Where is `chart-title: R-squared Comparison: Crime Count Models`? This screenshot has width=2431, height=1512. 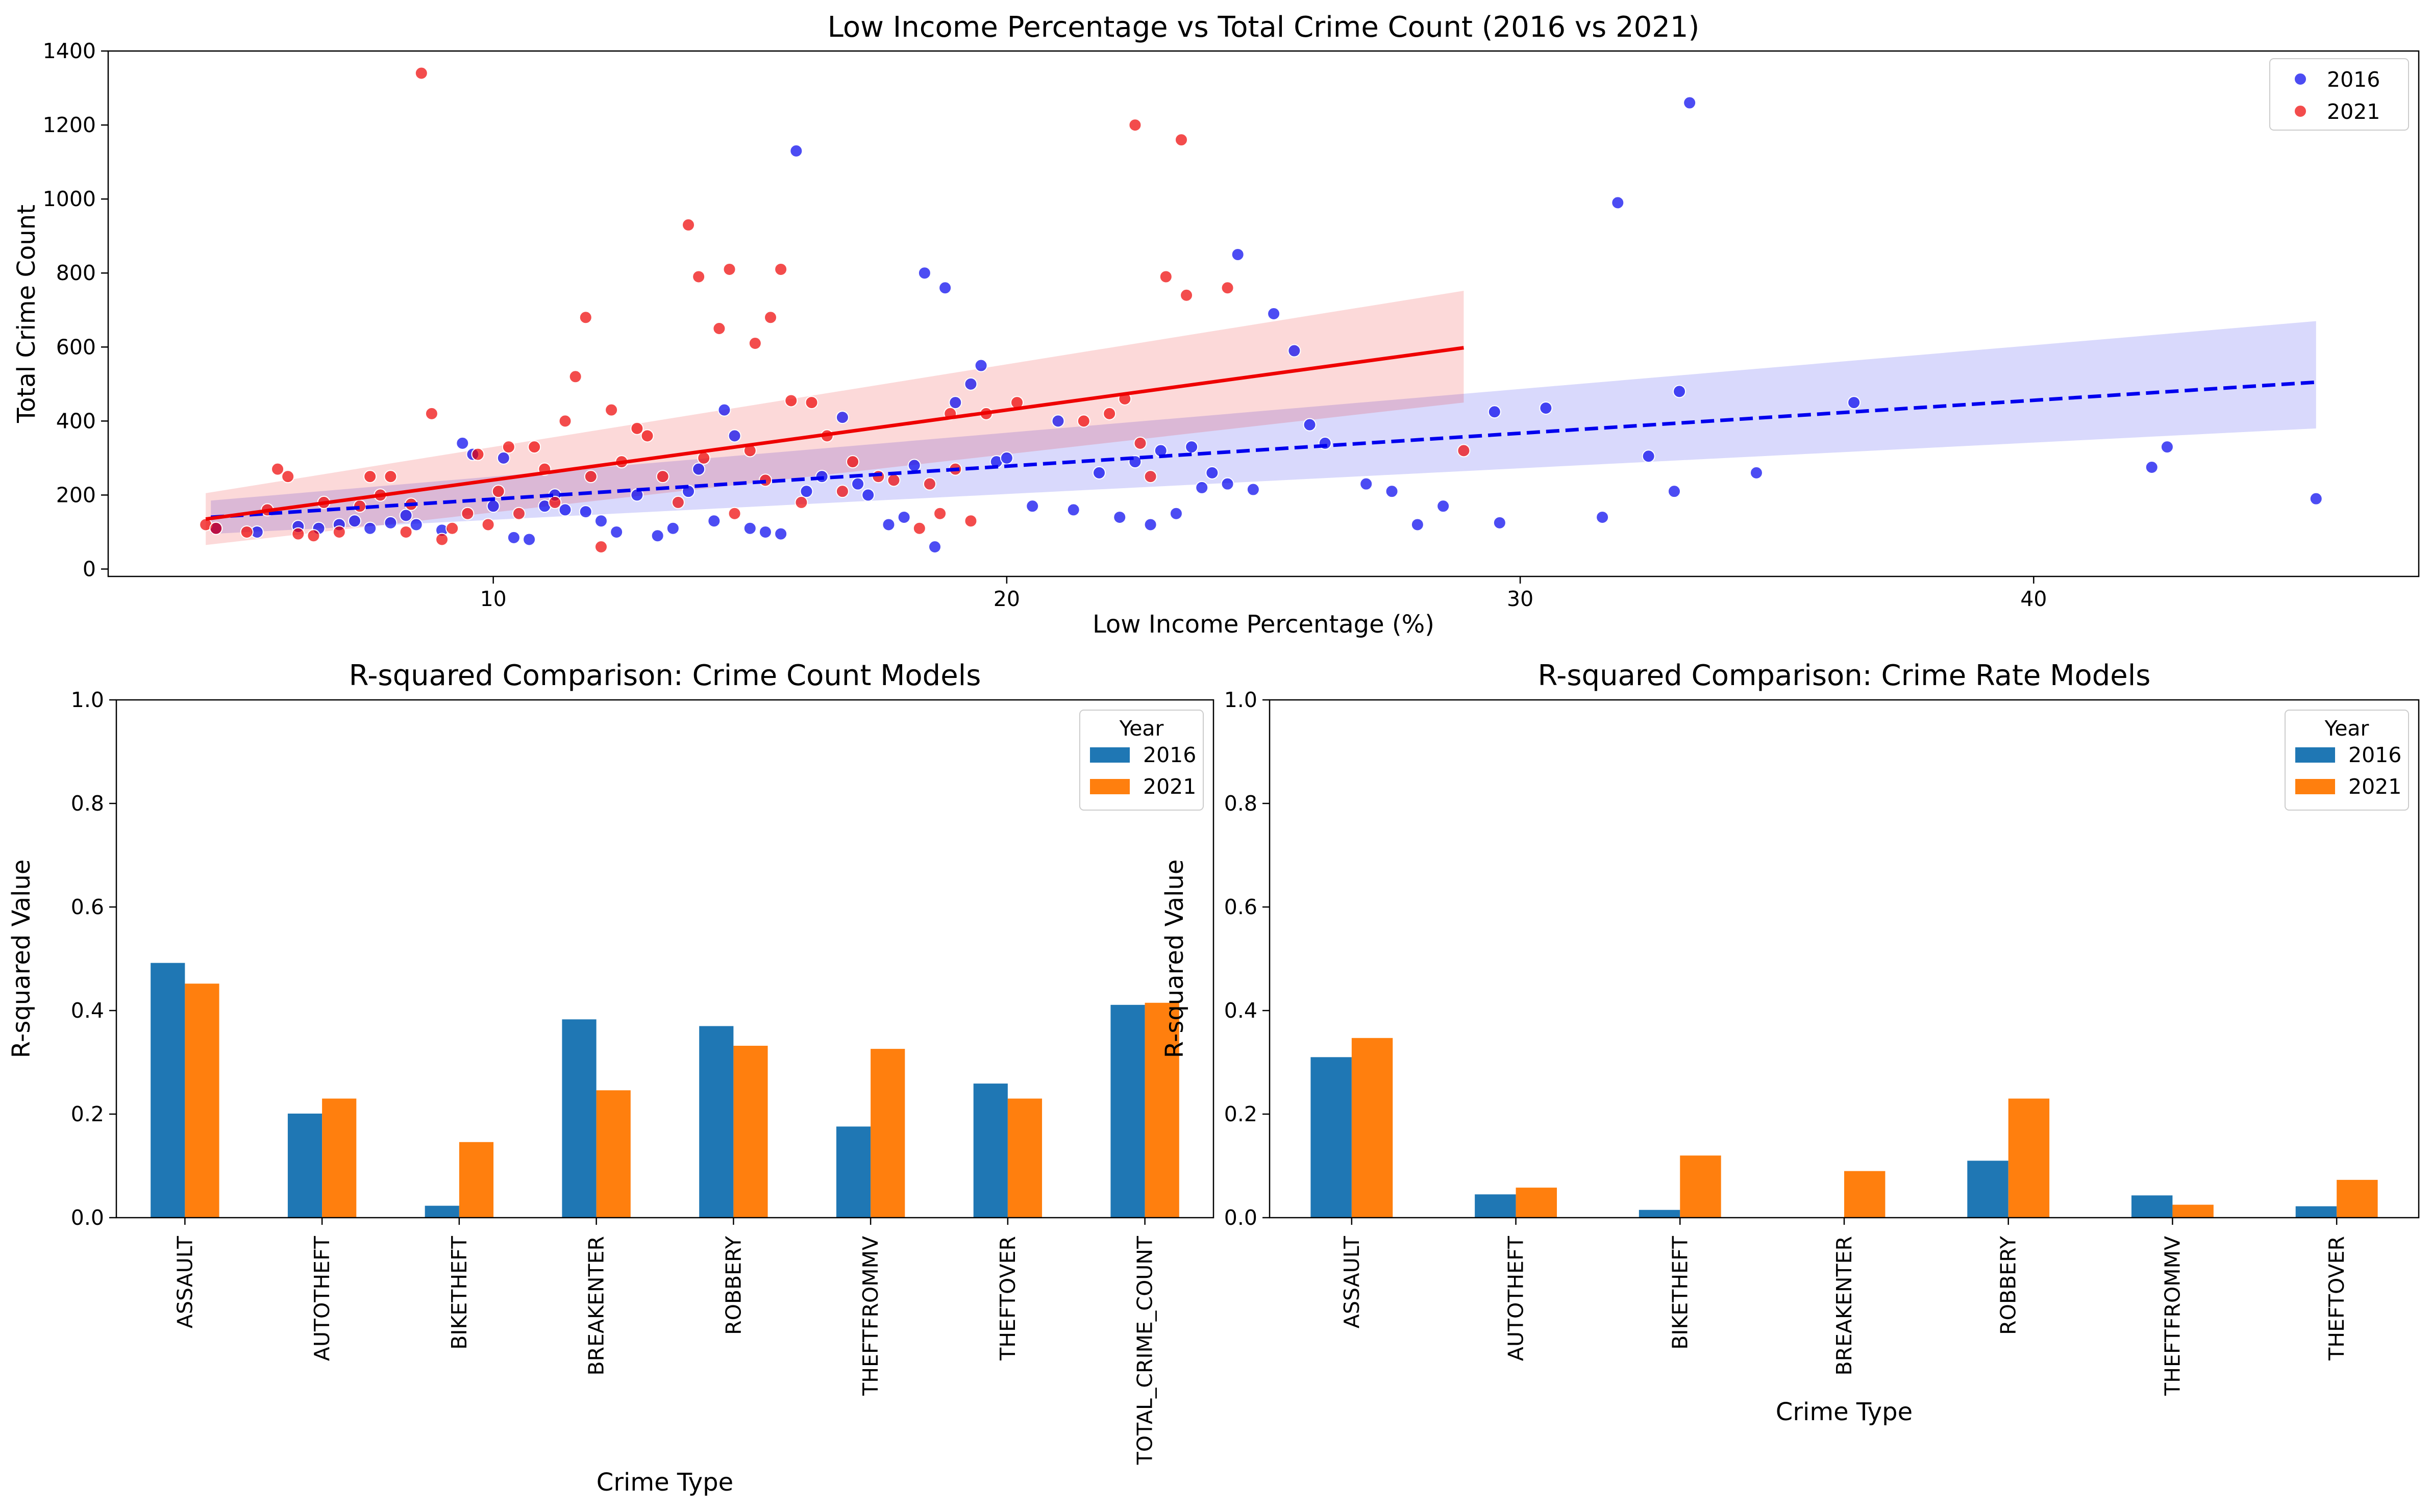
chart-title: R-squared Comparison: Crime Count Models is located at coordinates (665, 675).